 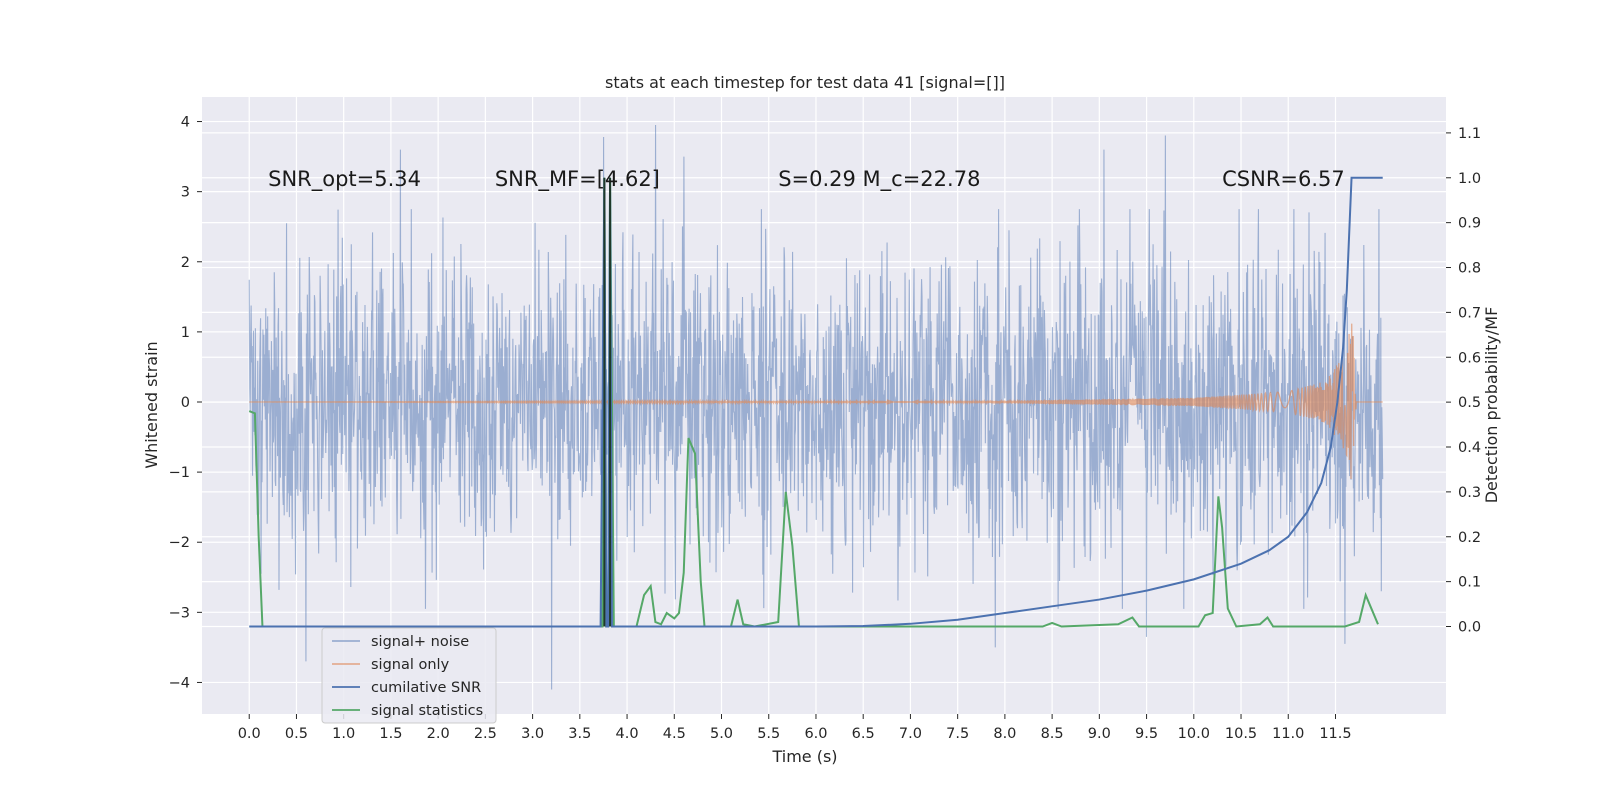 What do you see at coordinates (816, 401) in the screenshot?
I see `series-signal-only-line` at bounding box center [816, 401].